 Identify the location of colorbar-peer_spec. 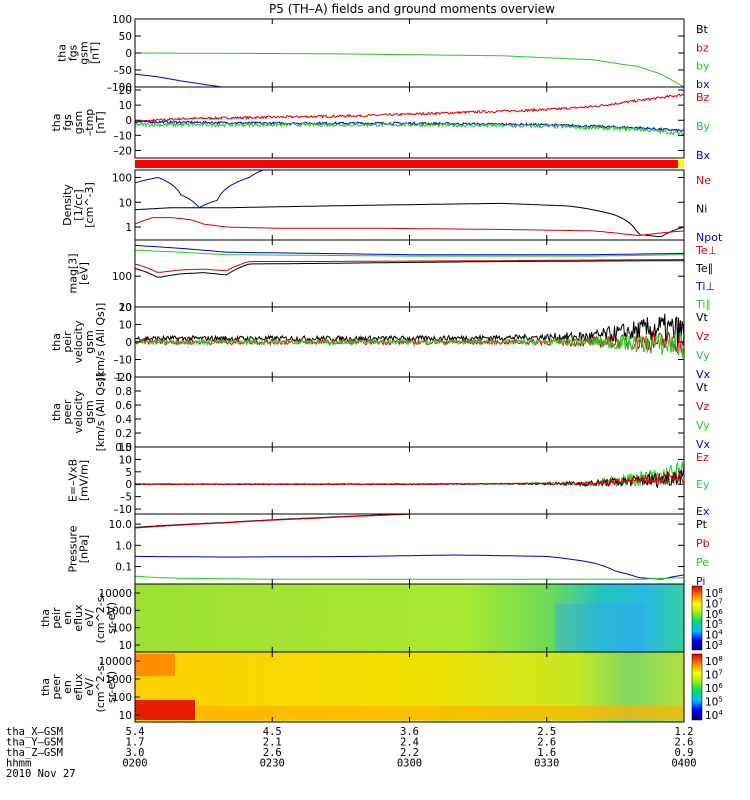
(697, 687).